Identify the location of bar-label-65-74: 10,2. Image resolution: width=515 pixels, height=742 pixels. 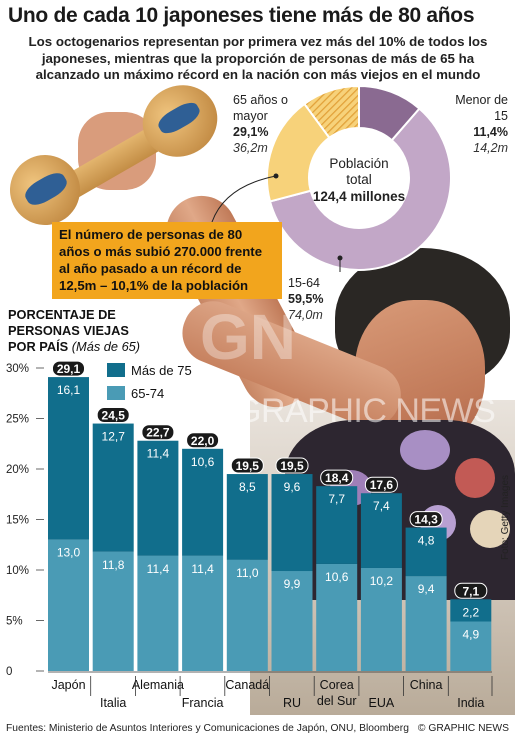
(382, 581).